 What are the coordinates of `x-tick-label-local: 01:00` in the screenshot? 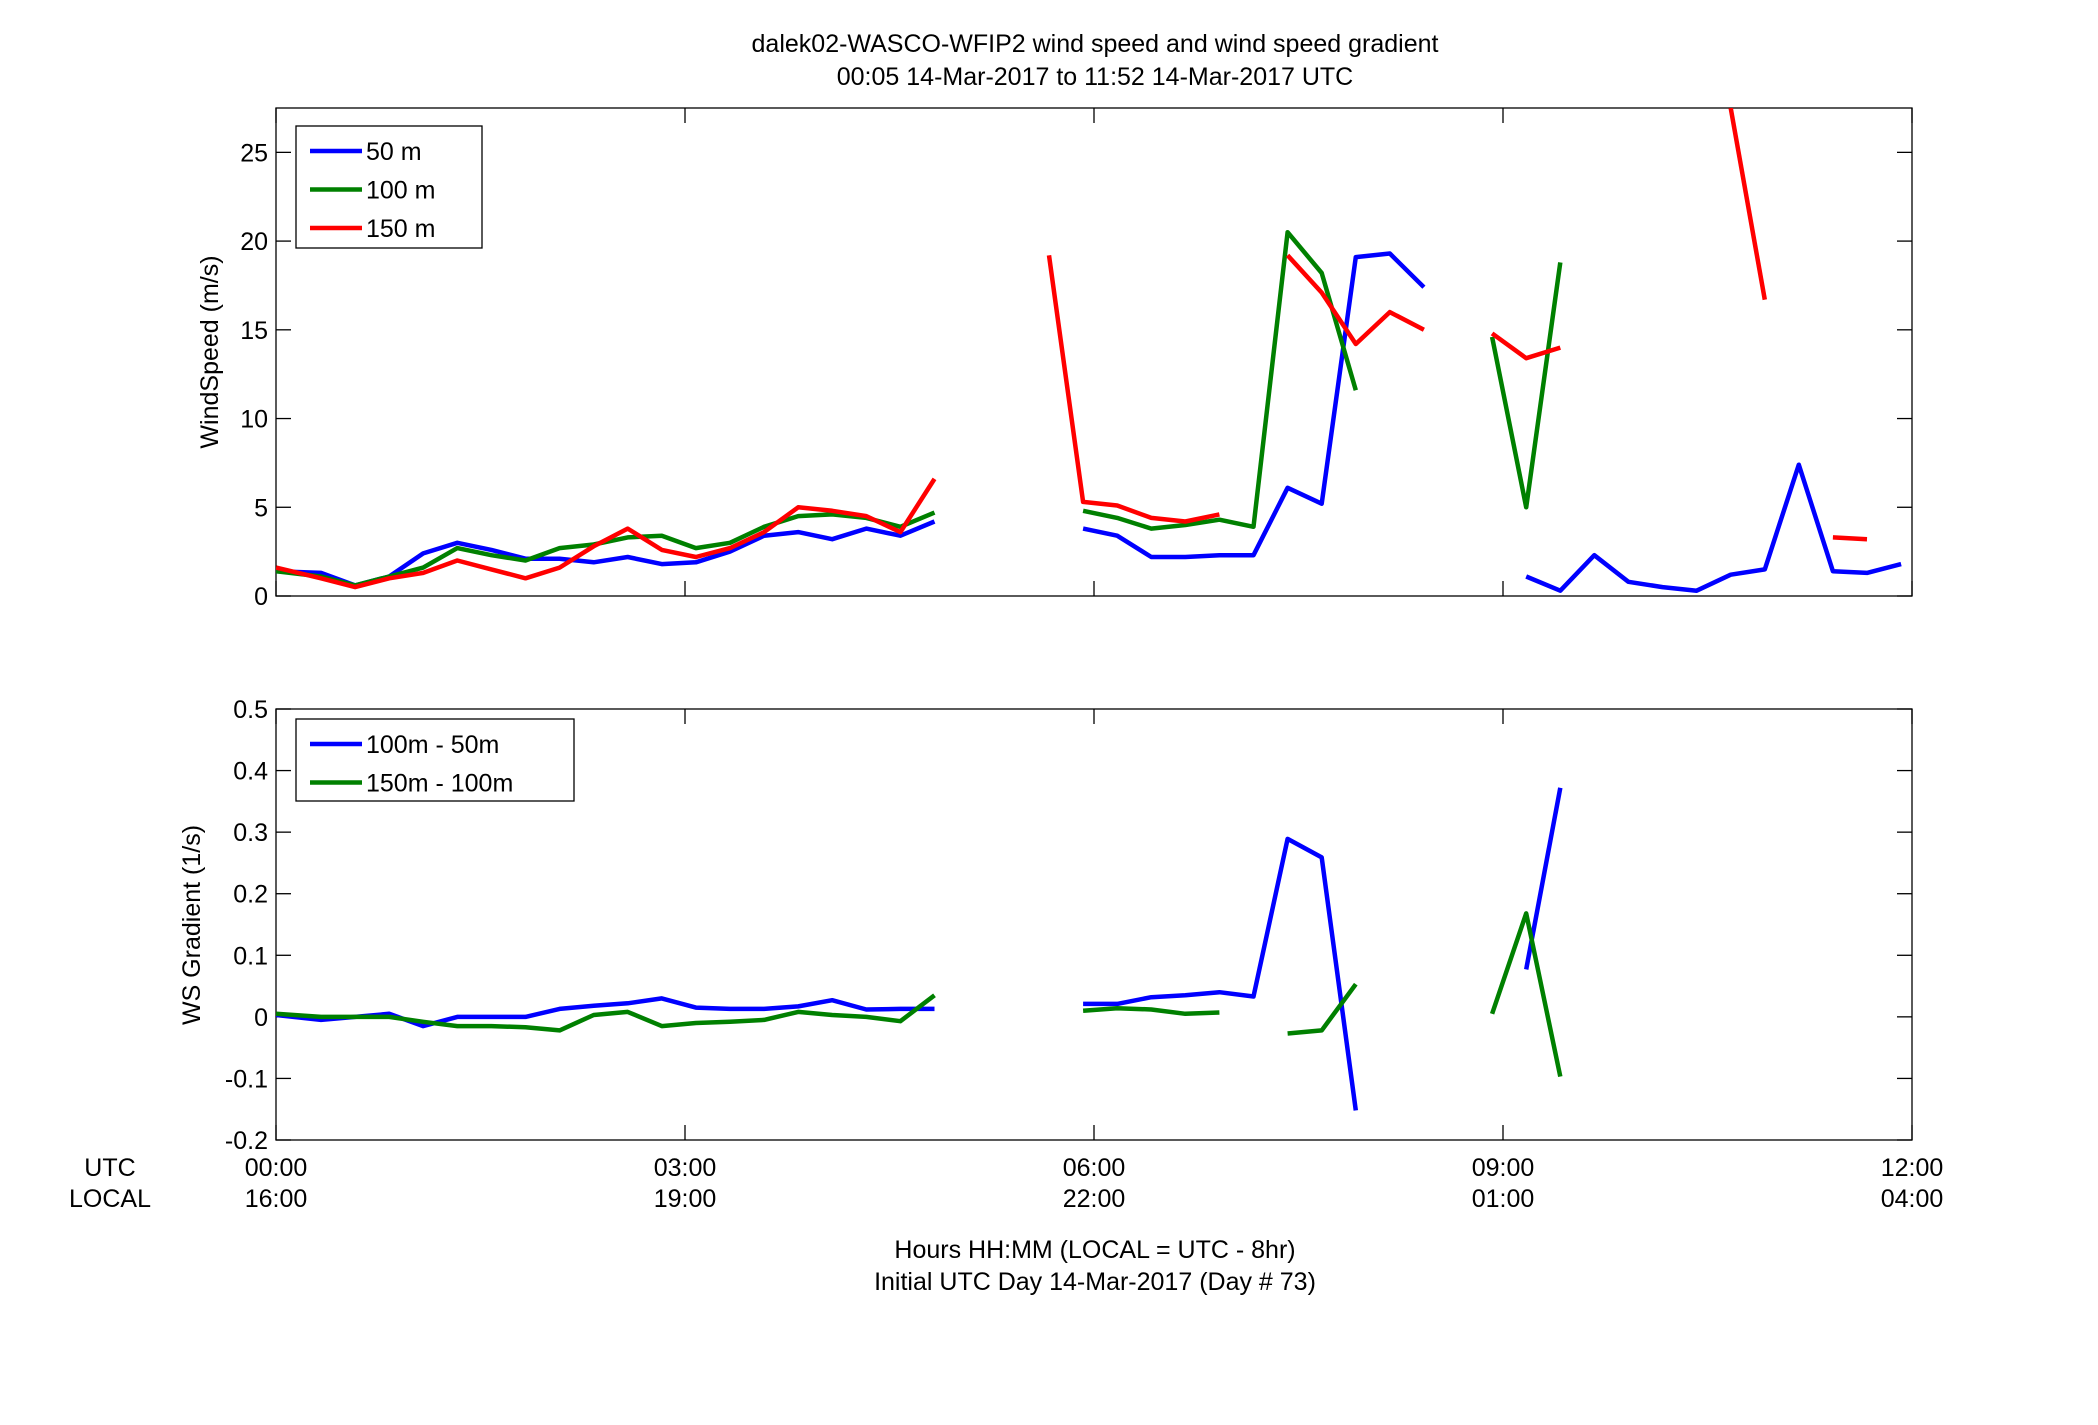 It's located at (1503, 1199).